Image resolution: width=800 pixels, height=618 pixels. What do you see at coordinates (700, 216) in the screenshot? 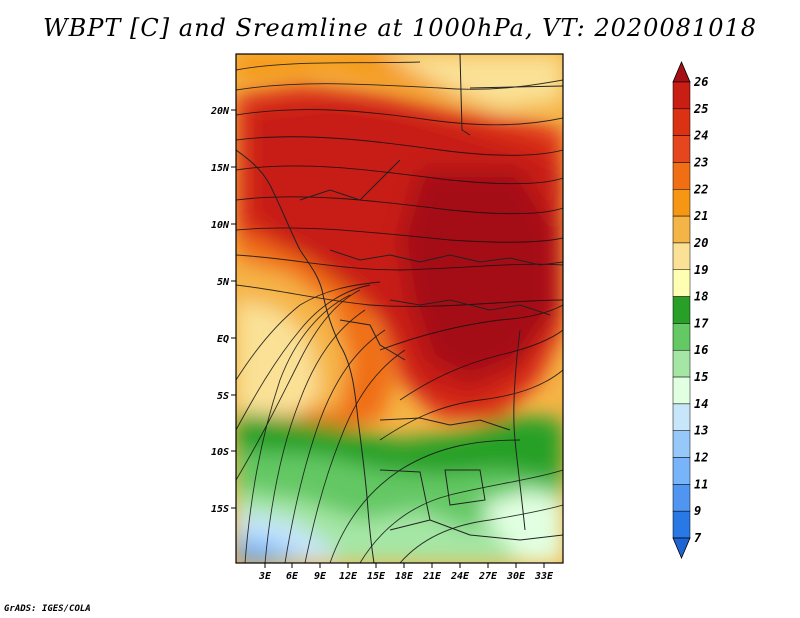
I see `colorbar-label: 21` at bounding box center [700, 216].